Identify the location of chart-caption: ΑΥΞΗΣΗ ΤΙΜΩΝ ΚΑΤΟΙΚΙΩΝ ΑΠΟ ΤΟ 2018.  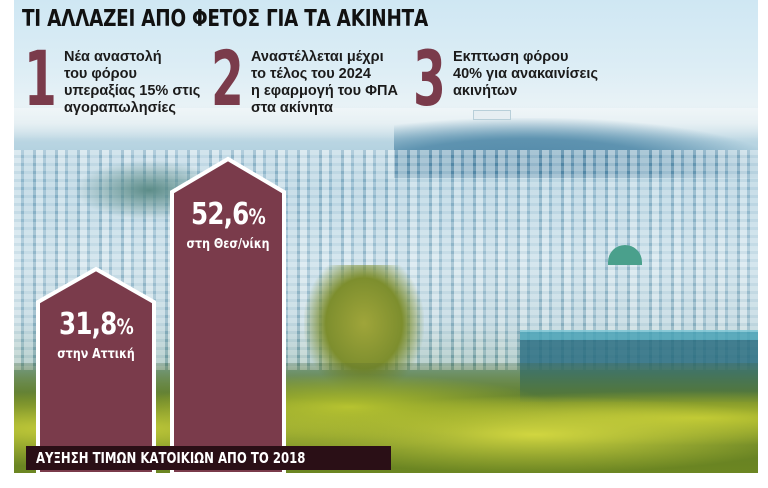
(209, 458).